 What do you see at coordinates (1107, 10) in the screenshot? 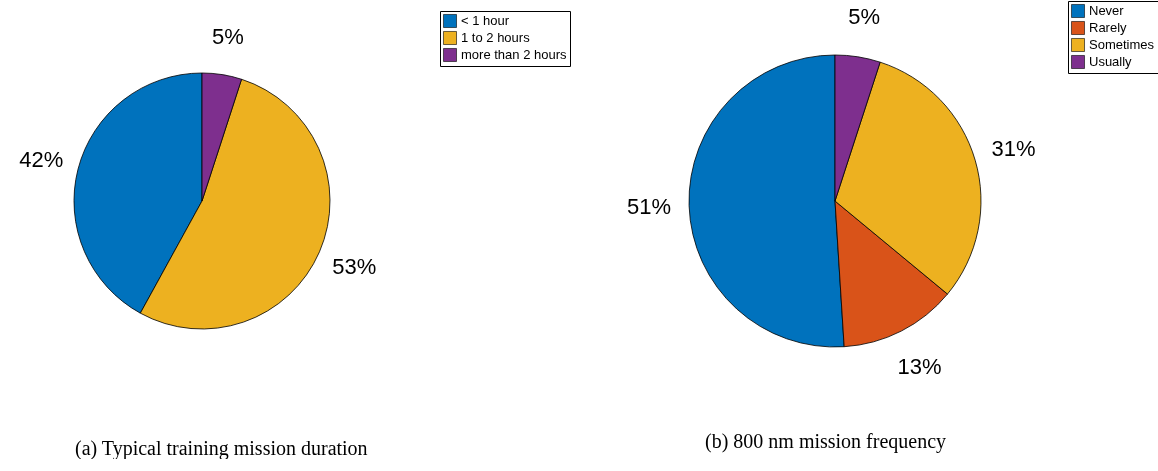
I see `legend-label: Never` at bounding box center [1107, 10].